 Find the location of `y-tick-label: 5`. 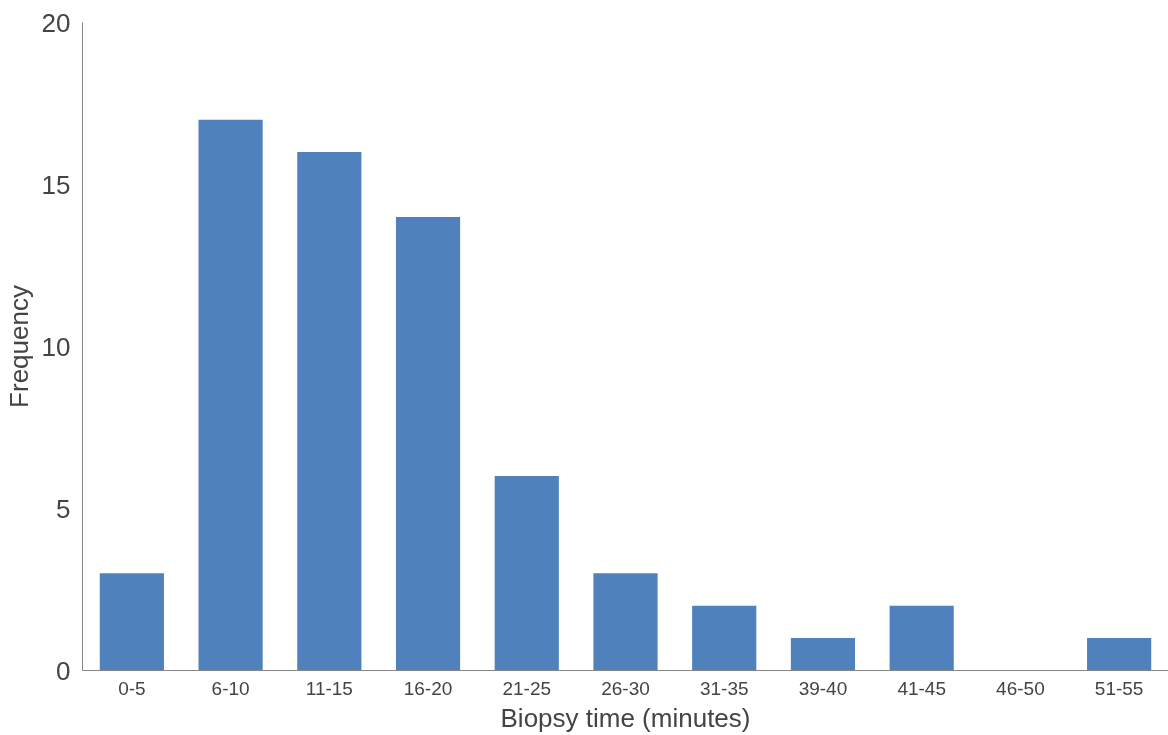

y-tick-label: 5 is located at coordinates (63, 508).